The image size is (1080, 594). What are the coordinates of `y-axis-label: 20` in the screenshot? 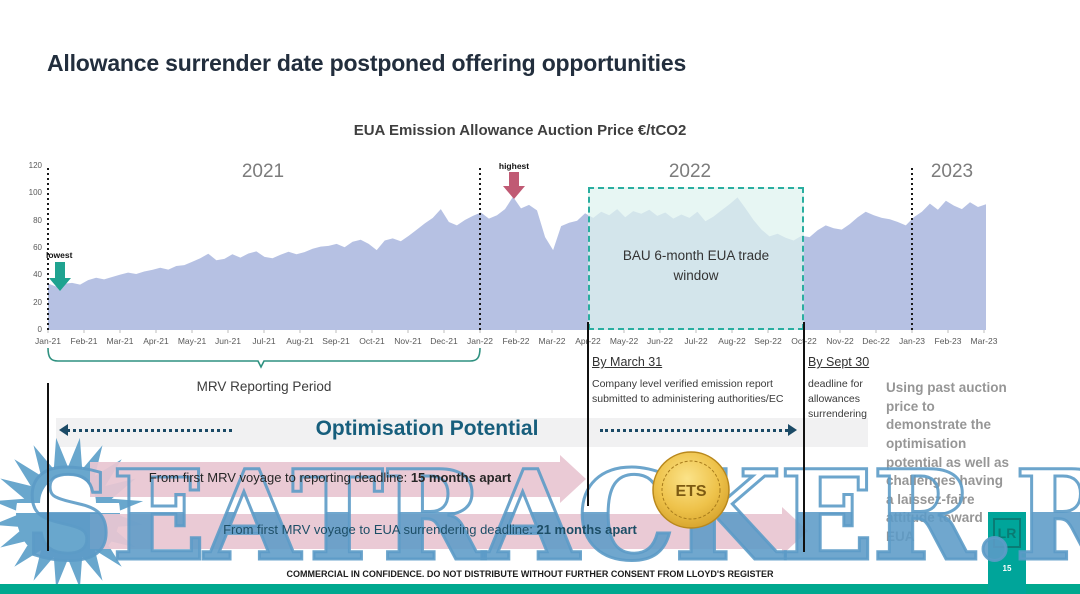 It's located at (37, 302).